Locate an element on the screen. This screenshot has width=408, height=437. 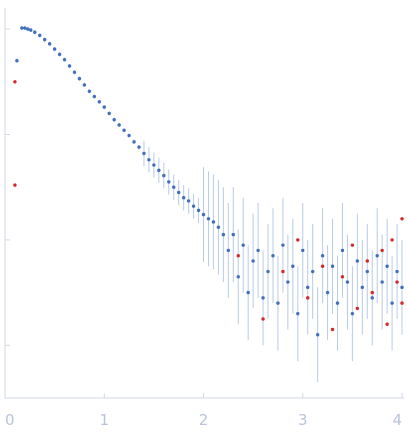
x-tick-labels: 0 1 2 3 4 is located at coordinates (203, 411).